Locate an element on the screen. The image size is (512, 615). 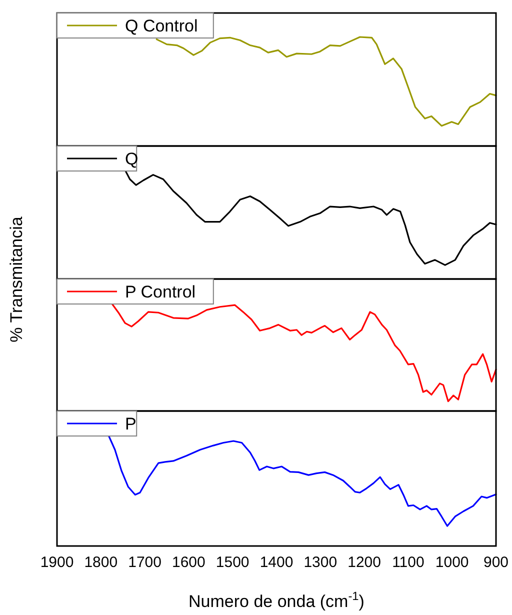
x-tick-label: 1300 is located at coordinates (321, 562).